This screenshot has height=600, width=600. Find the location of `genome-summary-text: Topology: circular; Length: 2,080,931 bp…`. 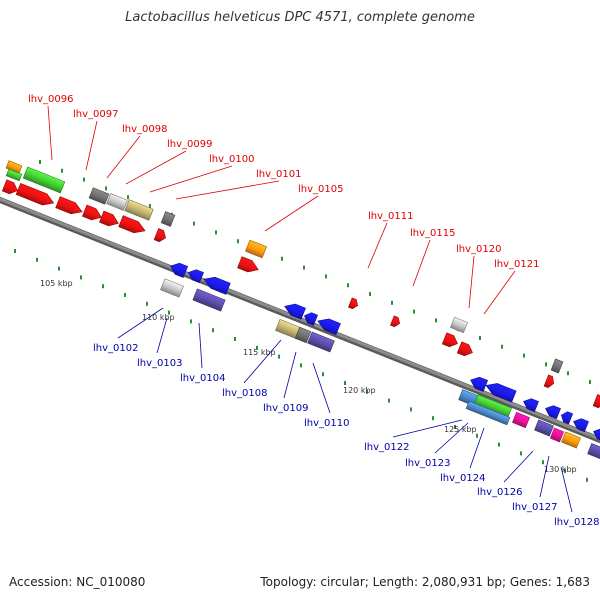

genome-summary-text: Topology: circular; Length: 2,080,931 bp… is located at coordinates (425, 582).